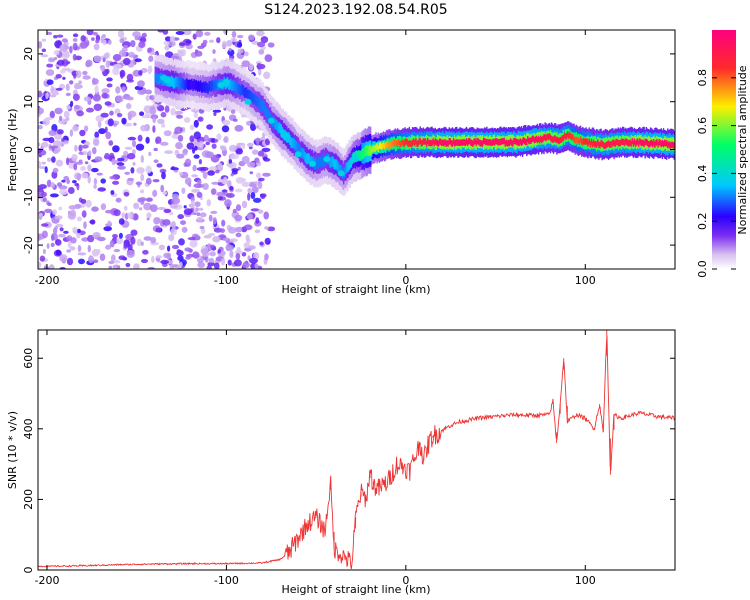  What do you see at coordinates (28, 149) in the screenshot?
I see `spectrogram-ytick-label: 0` at bounding box center [28, 149].